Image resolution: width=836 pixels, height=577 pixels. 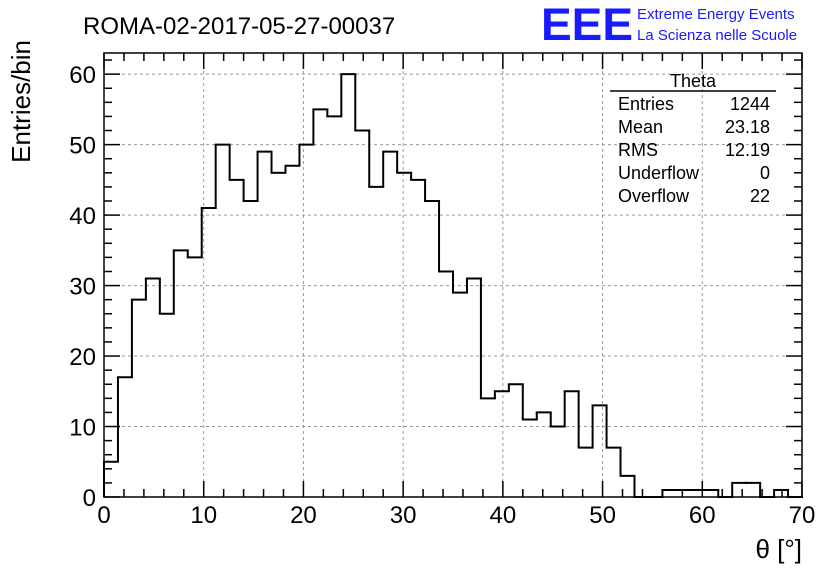 I want to click on x-tick-label: 70, so click(x=802, y=515).